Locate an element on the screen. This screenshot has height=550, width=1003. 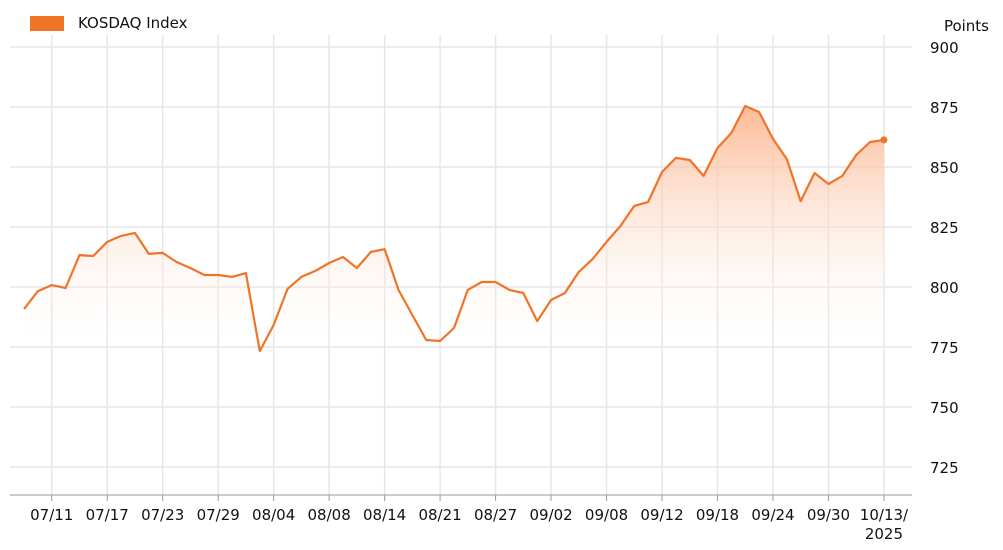
x-tick-label: 08/21 is located at coordinates (439, 515).